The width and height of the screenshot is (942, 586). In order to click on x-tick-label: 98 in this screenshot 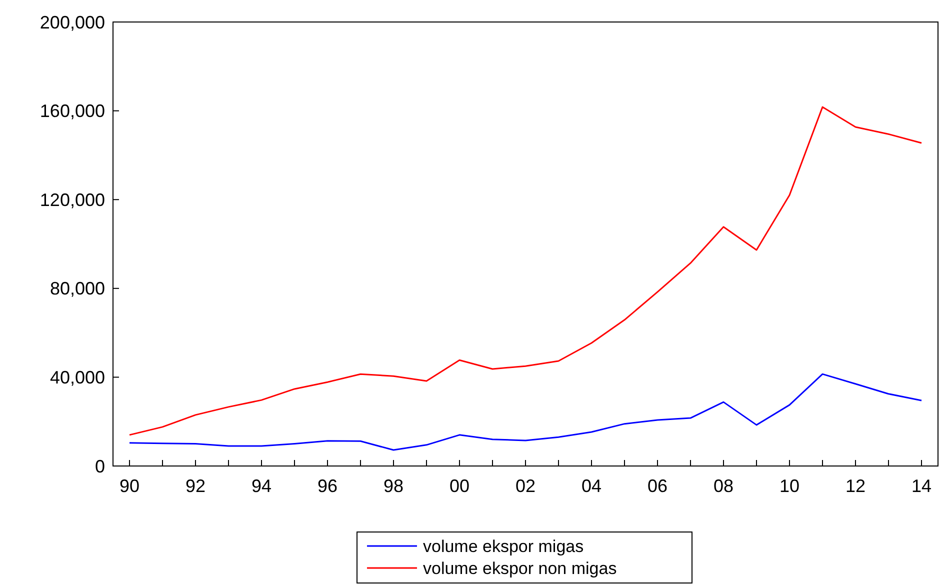, I will do `click(393, 486)`.